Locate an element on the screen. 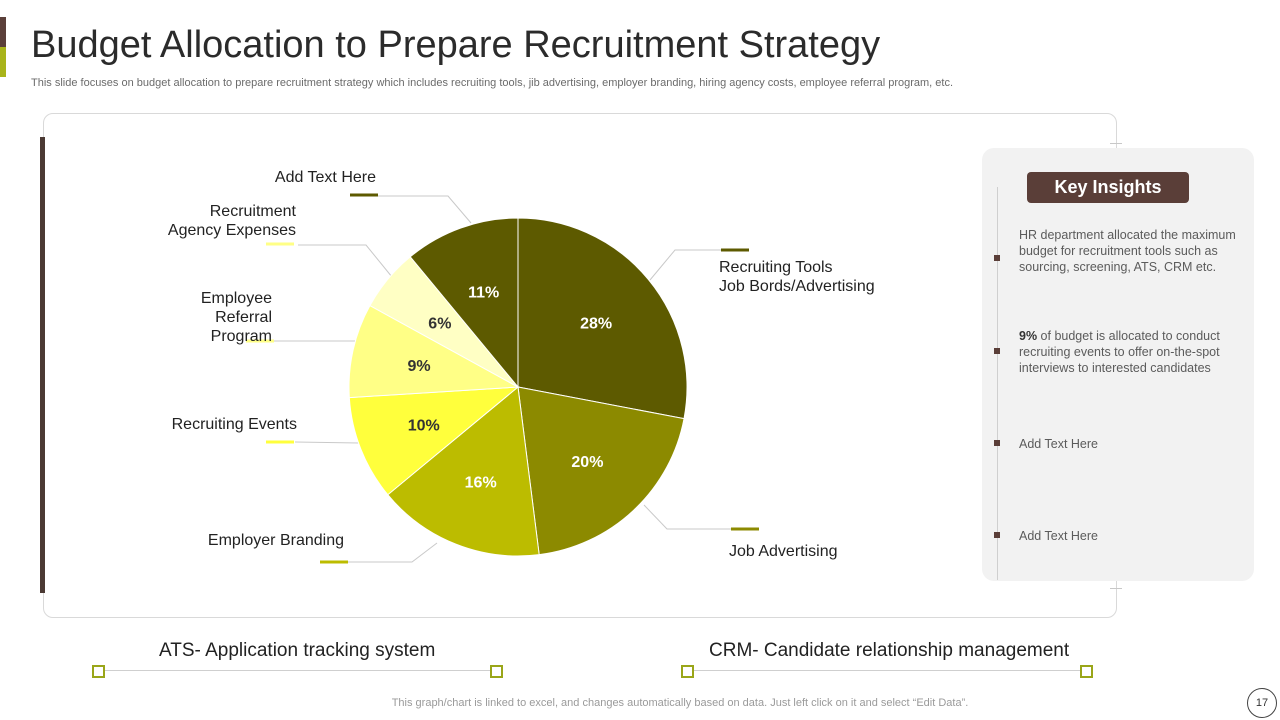  insight-item-4: Add Text Here is located at coordinates (1130, 536).